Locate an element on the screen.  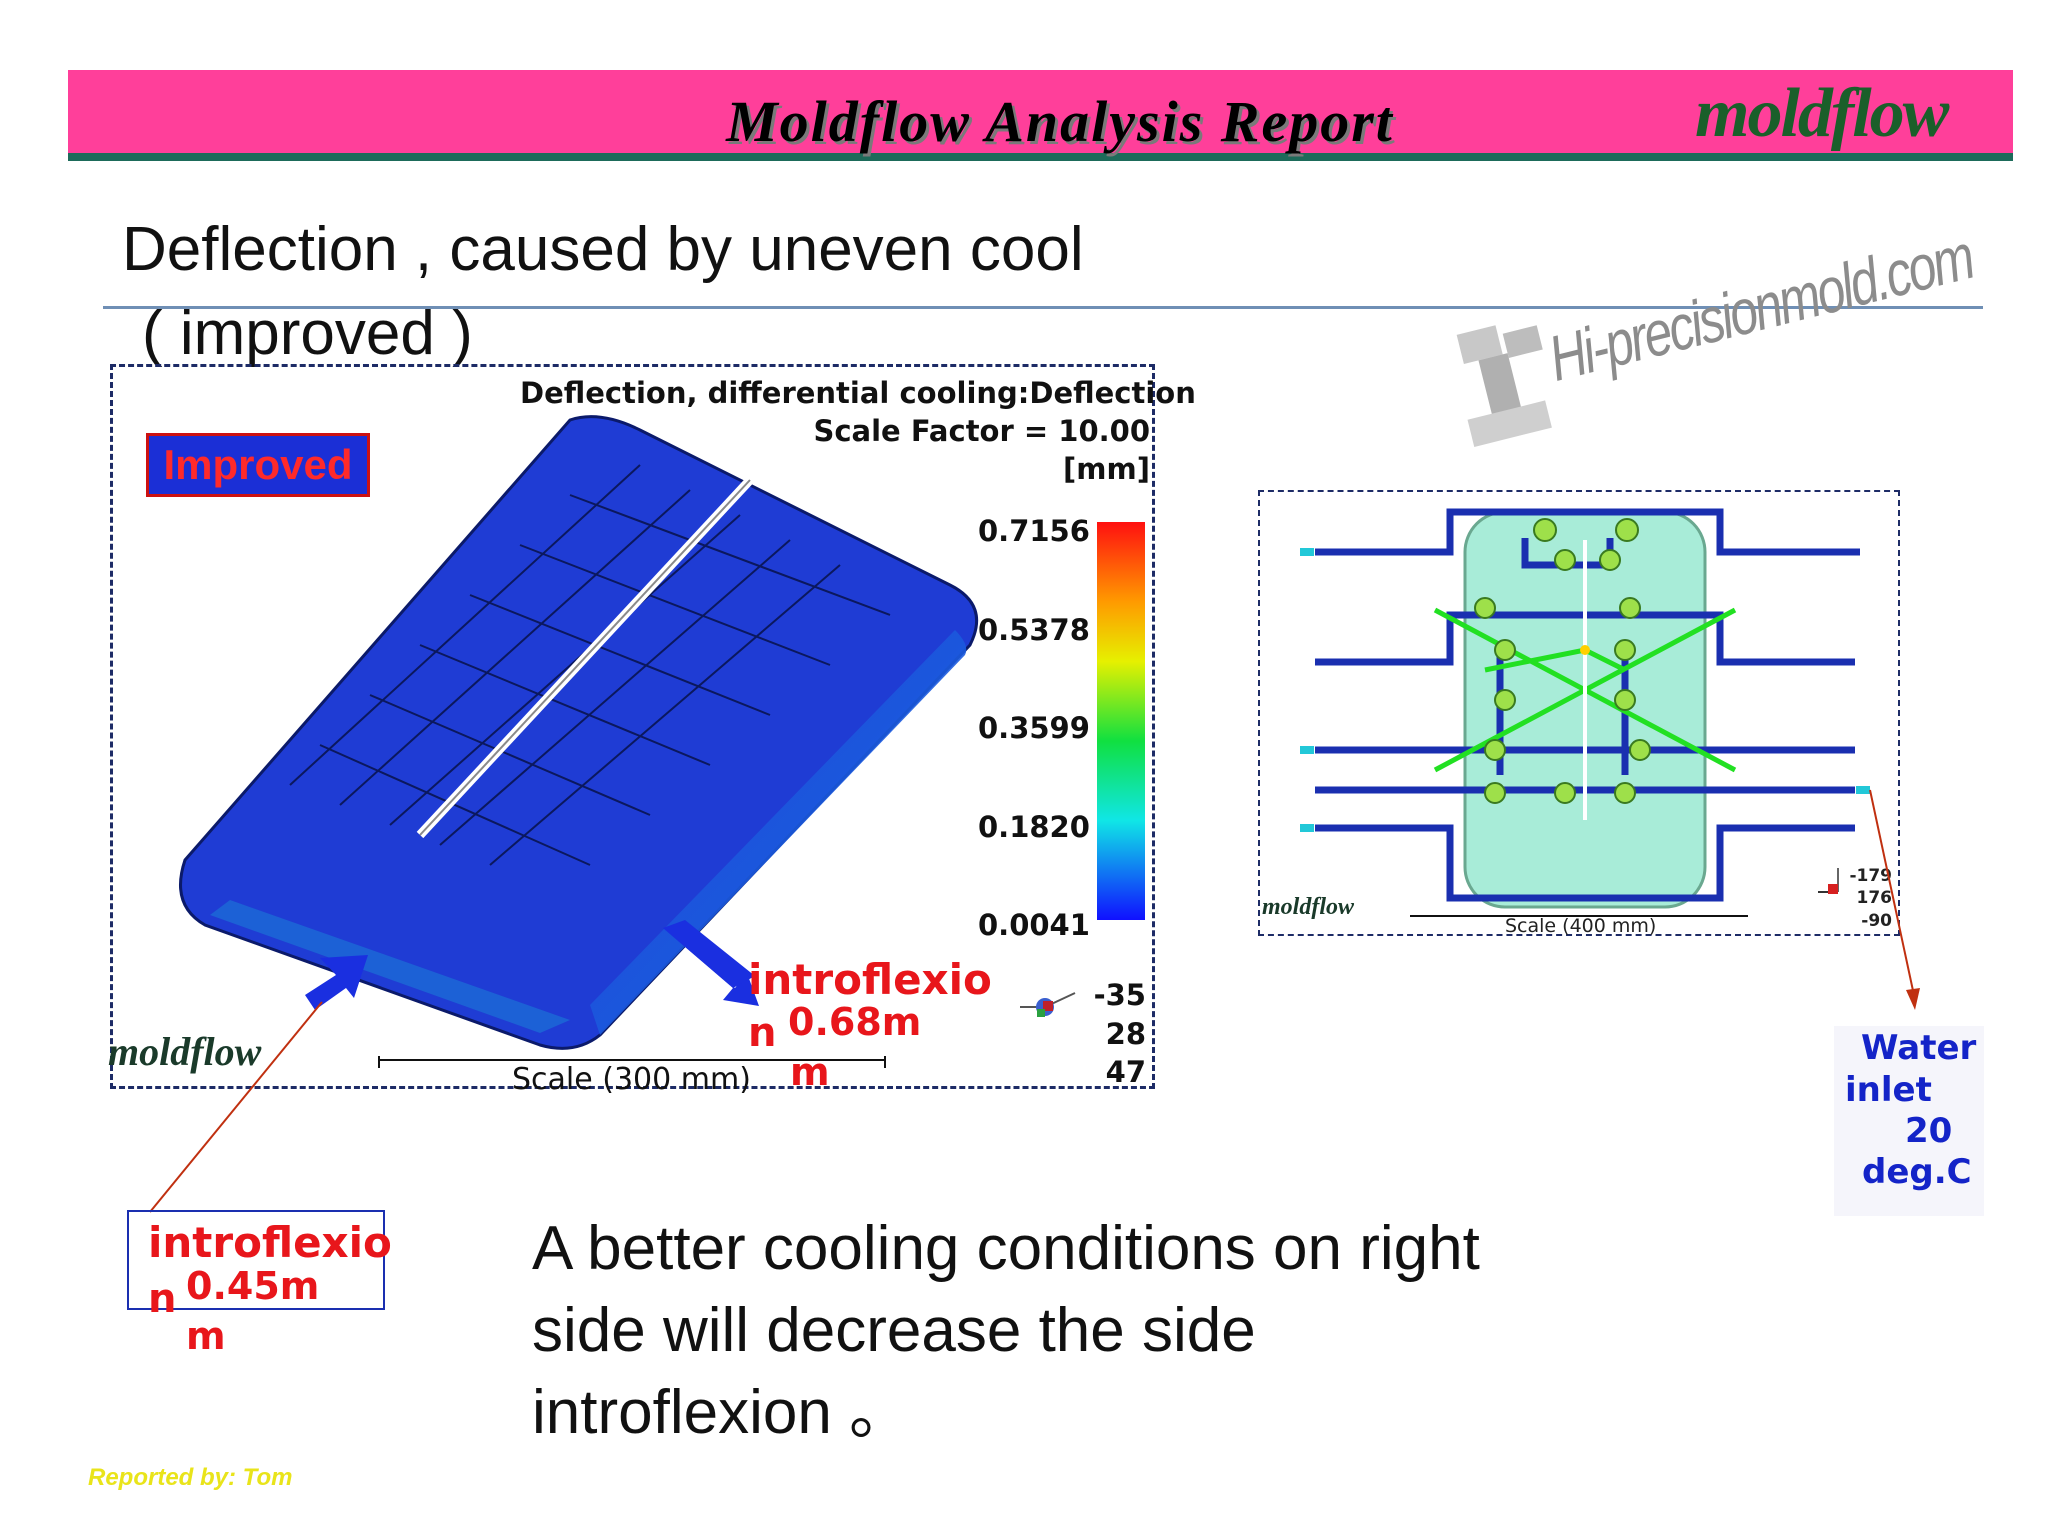
layout-scale-bar-line is located at coordinates (1579, 916).